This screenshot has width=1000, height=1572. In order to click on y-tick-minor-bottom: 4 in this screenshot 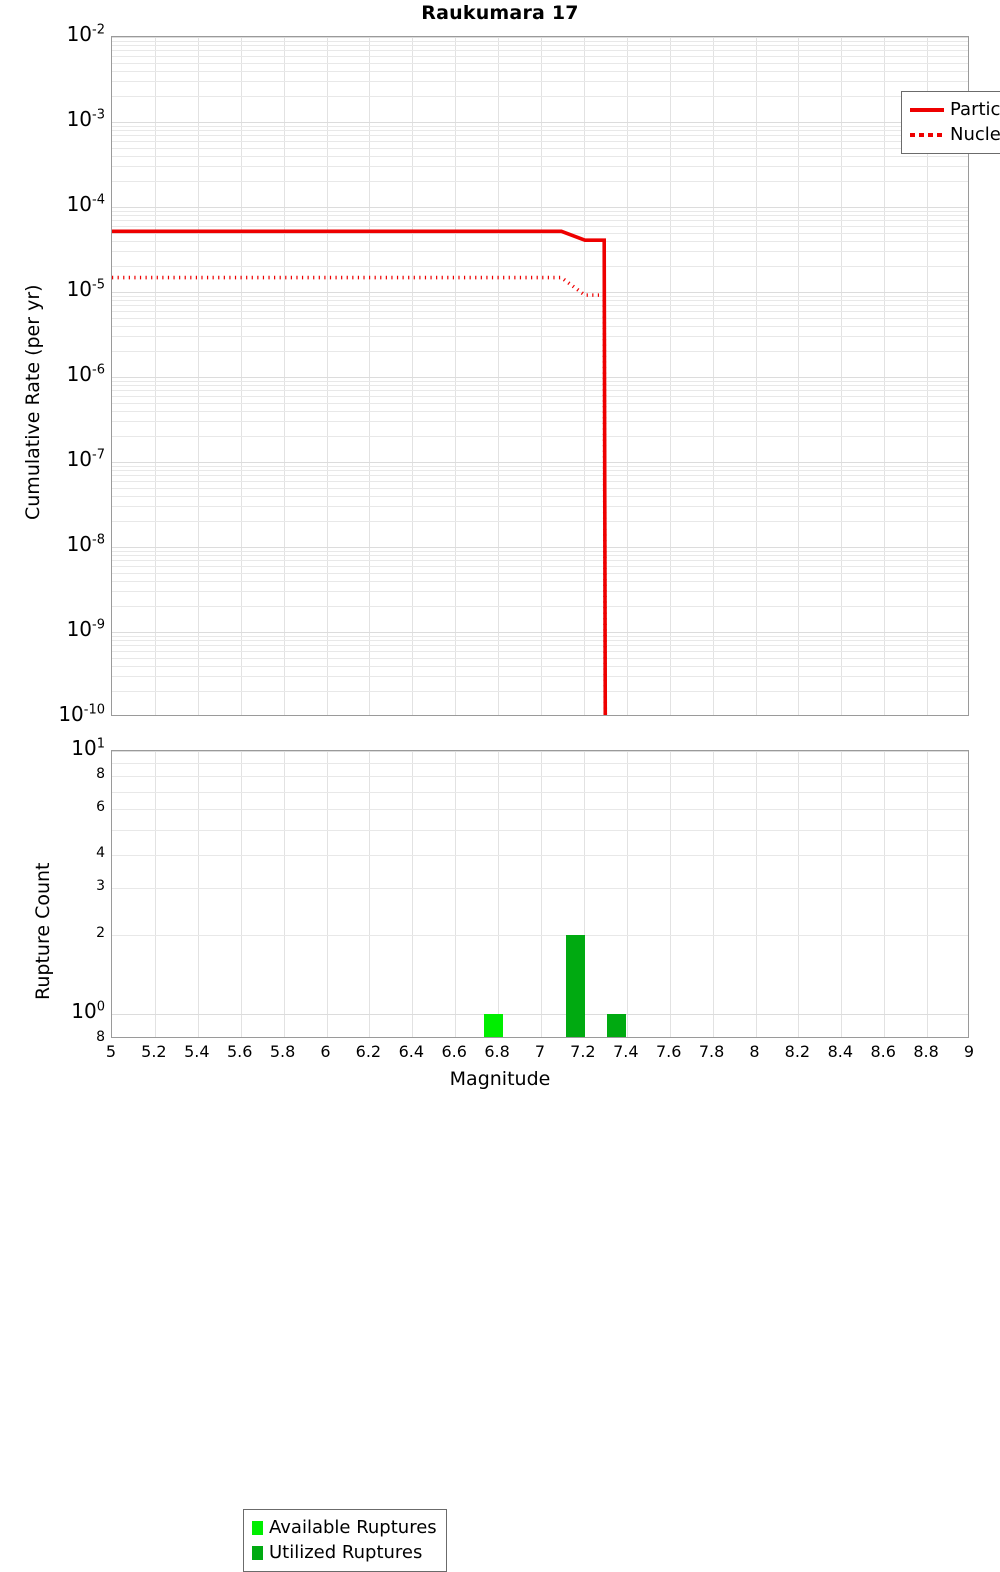, I will do `click(100, 853)`.